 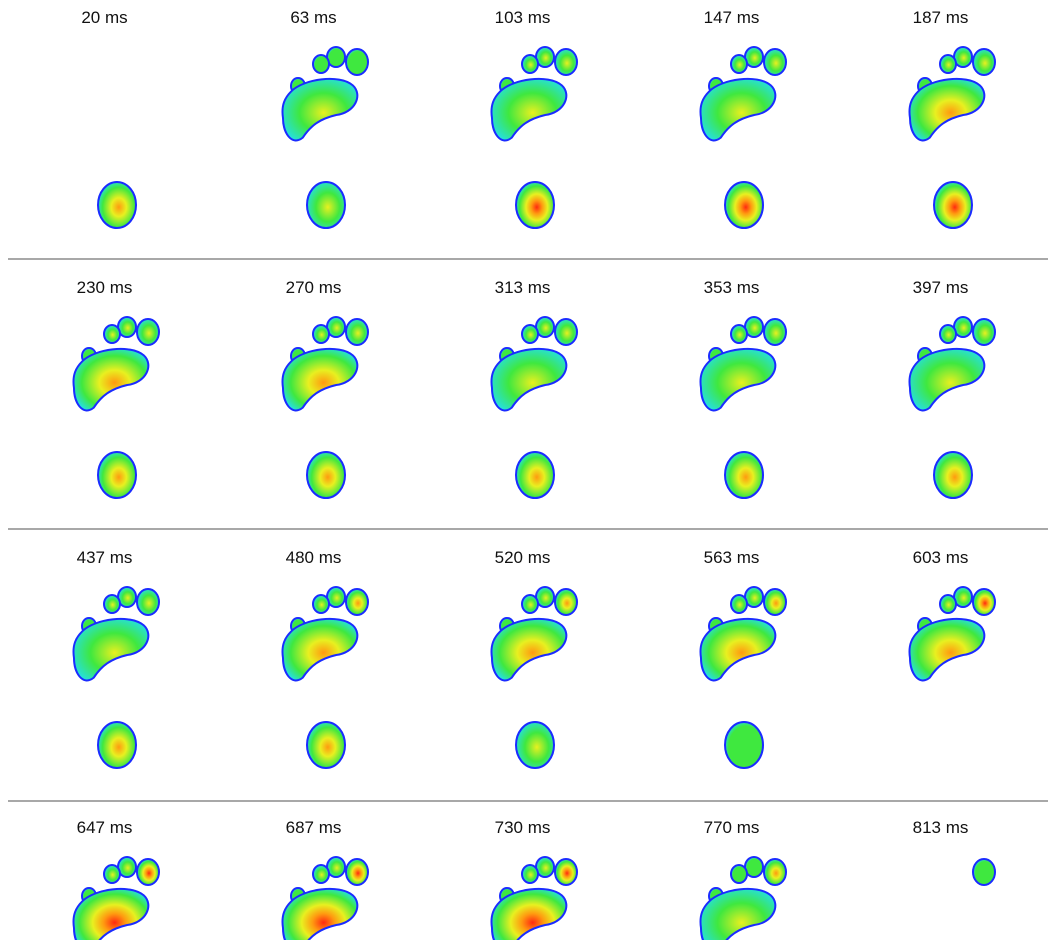 I want to click on frame-time-label: 813 ms, so click(x=940, y=827).